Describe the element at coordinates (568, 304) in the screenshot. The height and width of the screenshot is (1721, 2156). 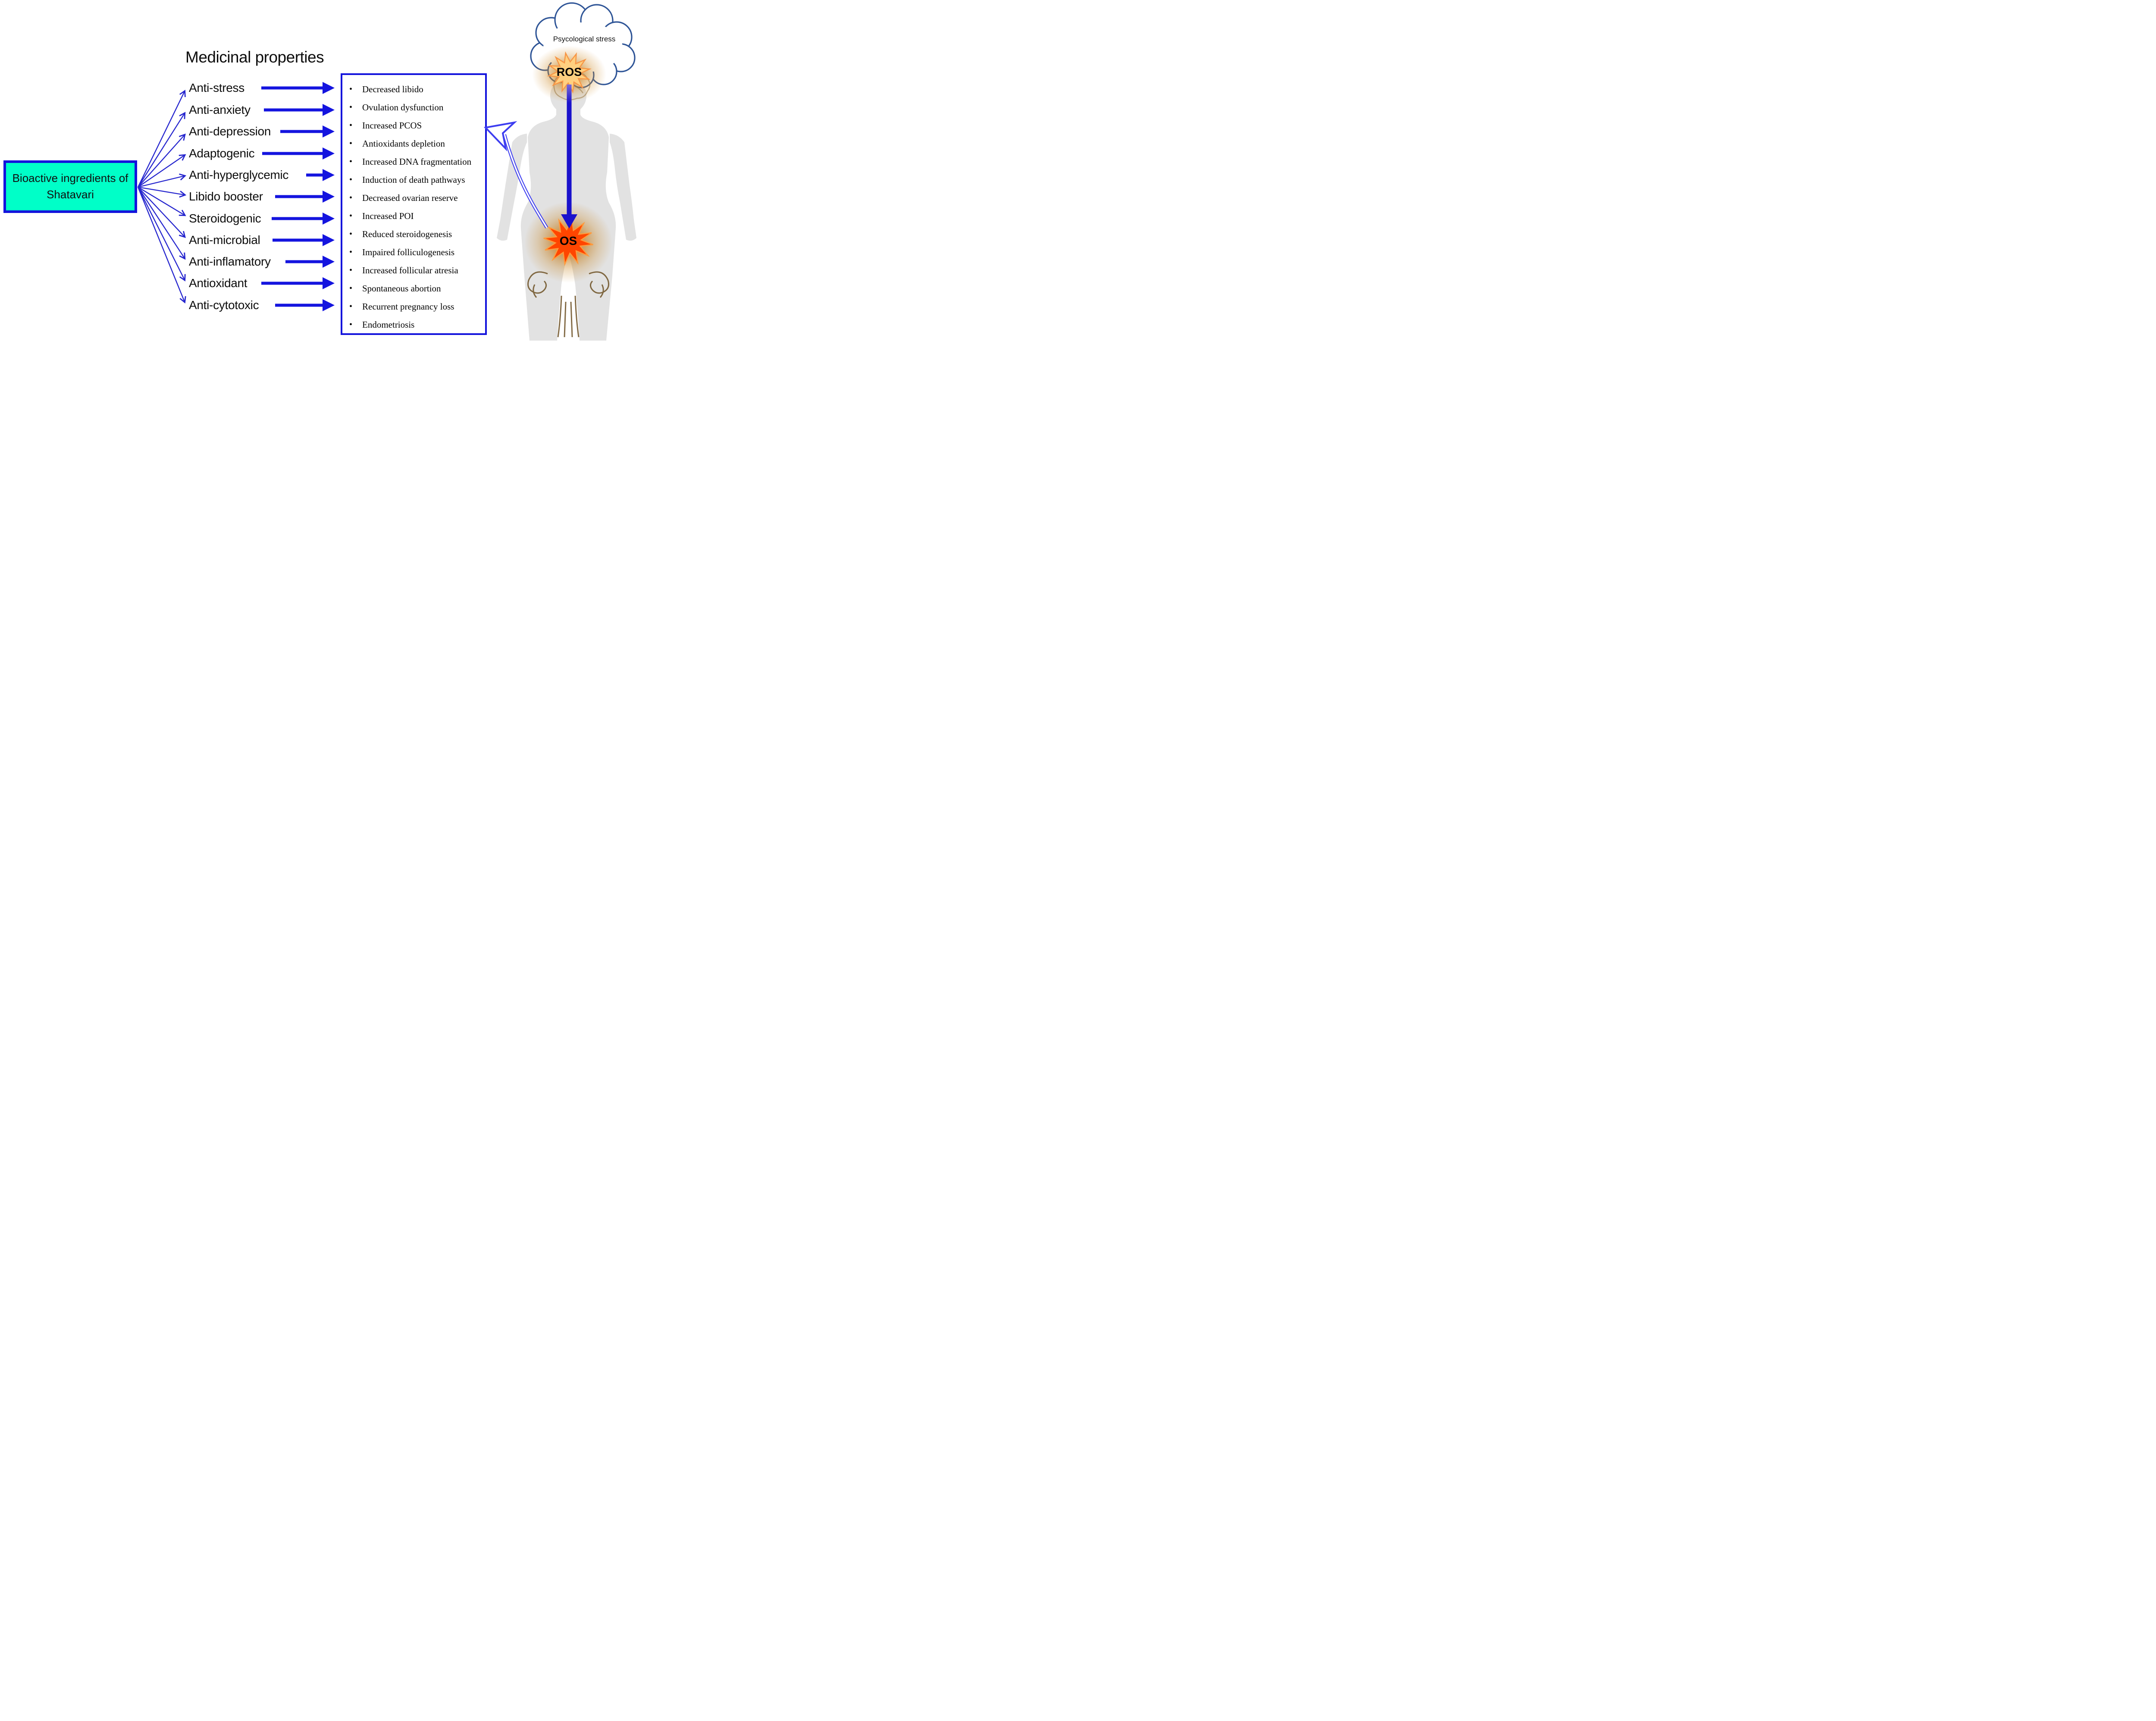
I see `uterus-sketch` at that location.